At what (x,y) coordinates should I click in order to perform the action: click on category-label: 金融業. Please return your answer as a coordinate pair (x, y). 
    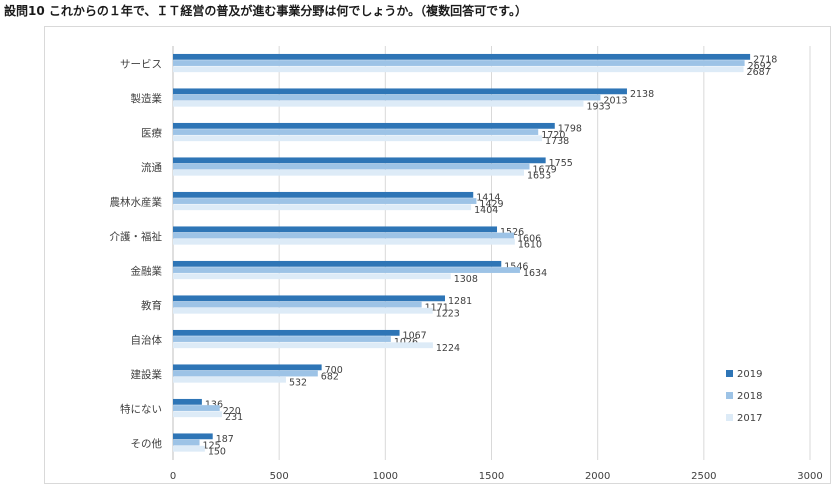
    Looking at the image, I should click on (147, 270).